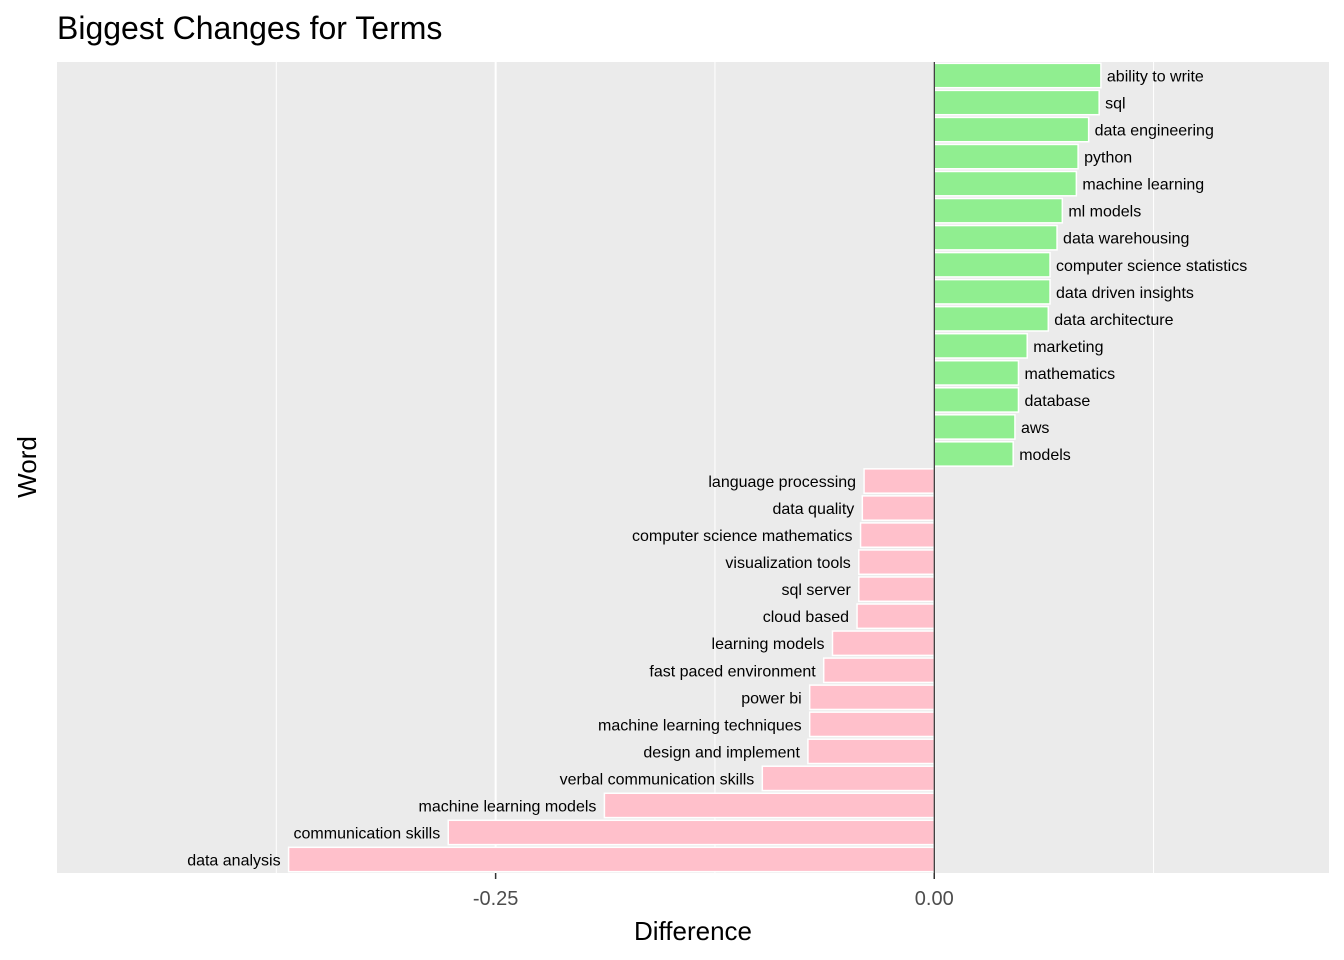 The image size is (1344, 960). Describe the element at coordinates (721, 752) in the screenshot. I see `bar-label: design and implement` at that location.